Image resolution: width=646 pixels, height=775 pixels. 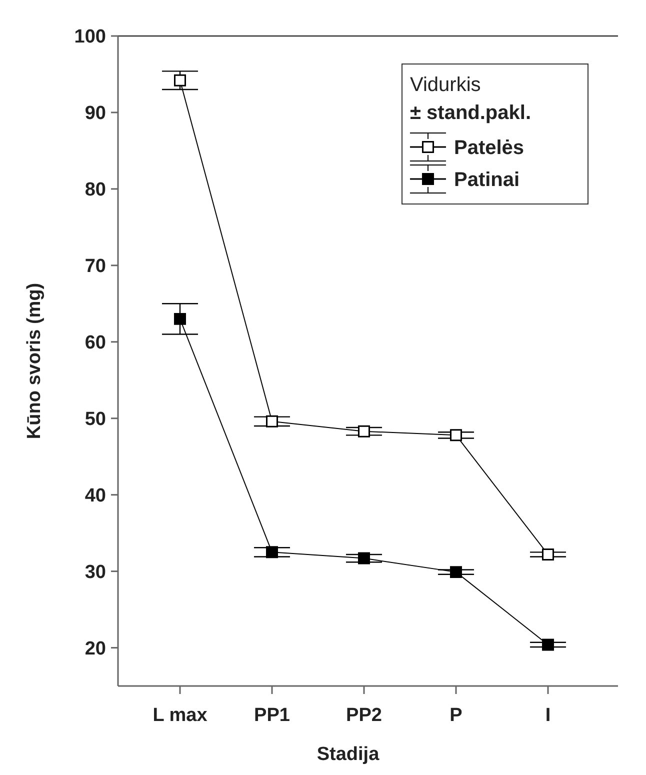 What do you see at coordinates (95, 495) in the screenshot?
I see `y-tick-label: 40` at bounding box center [95, 495].